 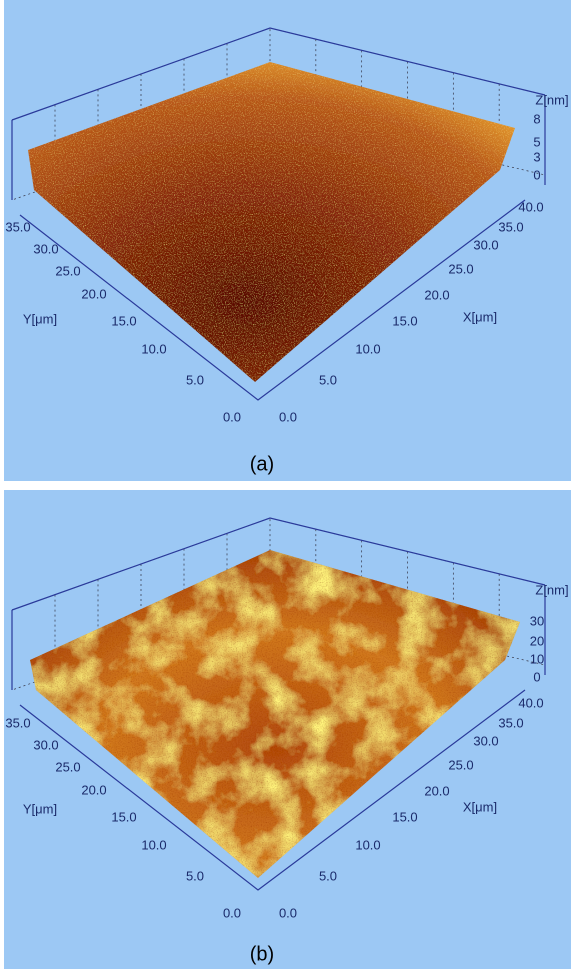 I want to click on z-tick-label: 5, so click(x=536, y=141).